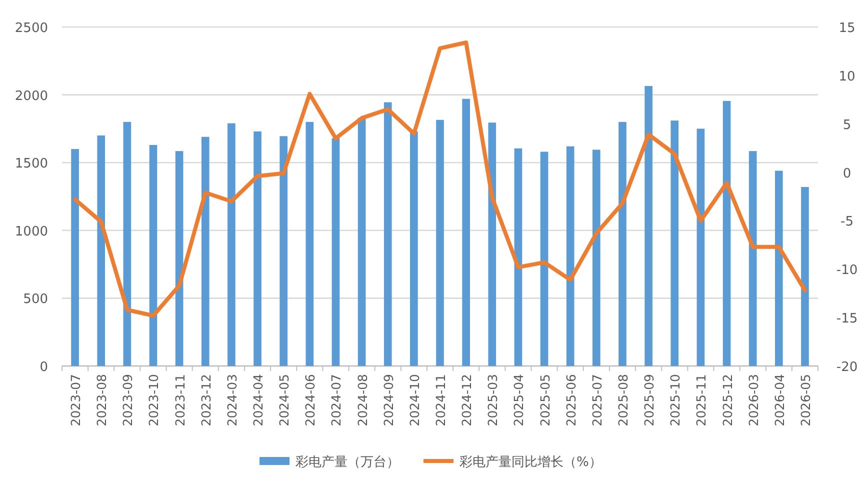 The width and height of the screenshot is (866, 491). I want to click on x-tick-label: 2024-07, so click(336, 400).